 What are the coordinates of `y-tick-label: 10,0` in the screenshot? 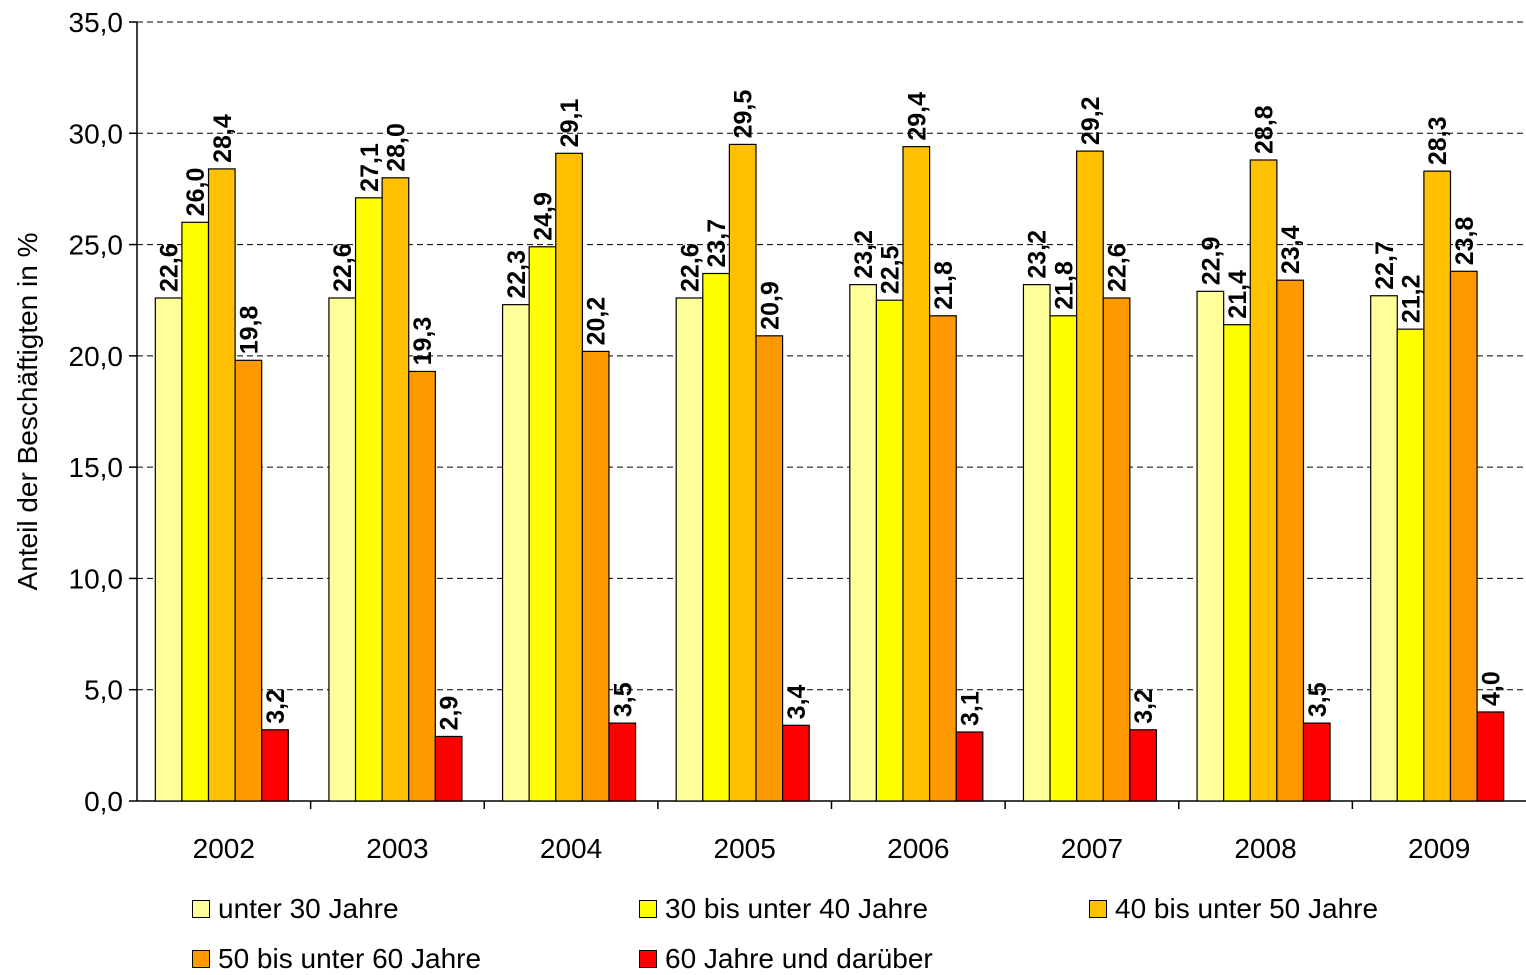 It's located at (96, 578).